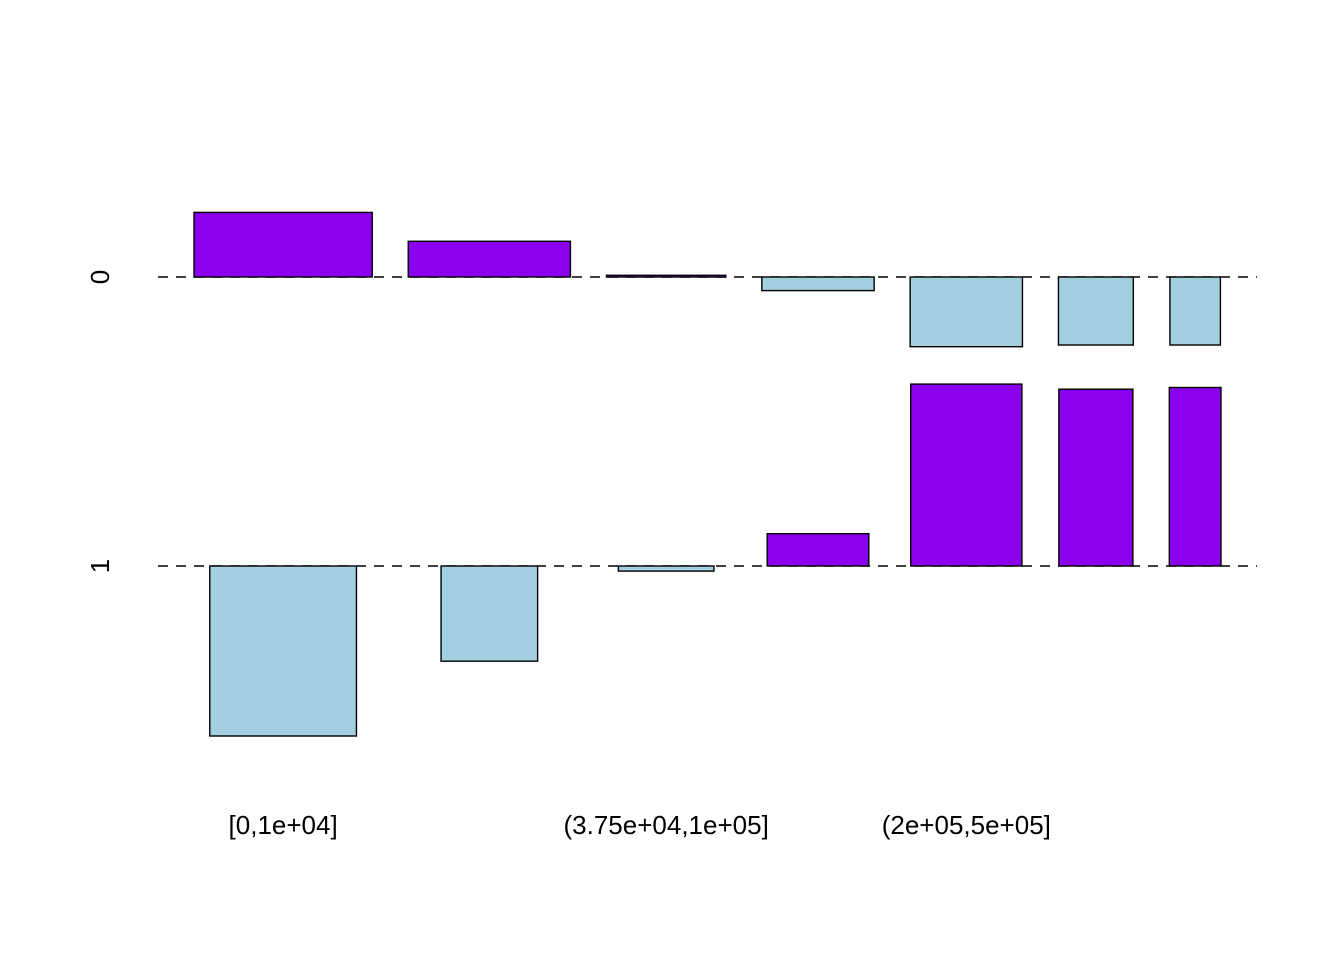 Image resolution: width=1344 pixels, height=960 pixels. Describe the element at coordinates (966, 475) in the screenshot. I see `bar-col5-row1` at that location.